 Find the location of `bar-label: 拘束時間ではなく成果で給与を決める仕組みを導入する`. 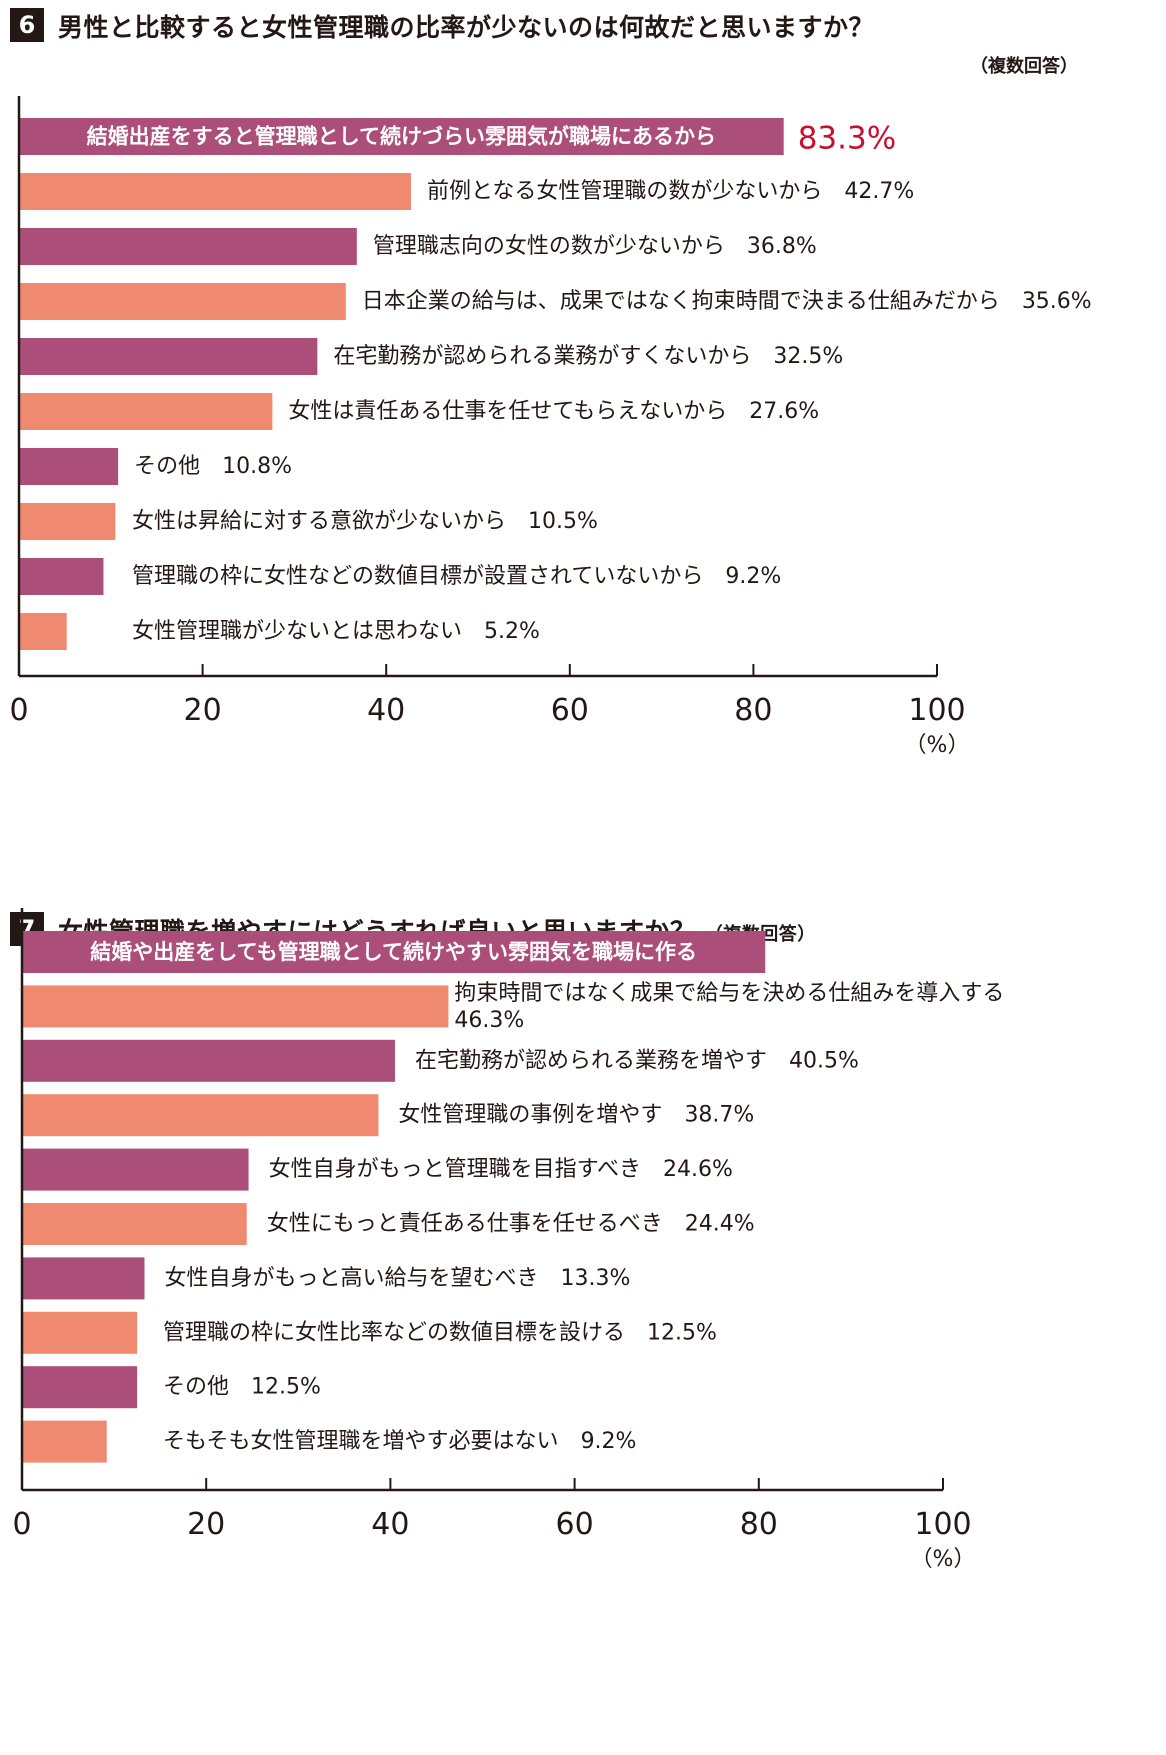

bar-label: 拘束時間ではなく成果で給与を決める仕組みを導入する is located at coordinates (729, 993).